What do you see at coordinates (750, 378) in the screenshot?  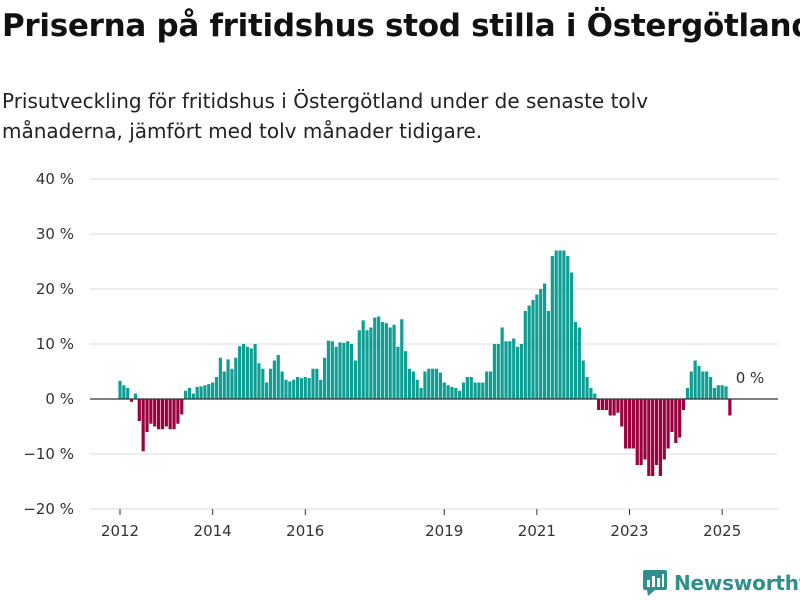 I see `last-value-annotation: 0 %` at bounding box center [750, 378].